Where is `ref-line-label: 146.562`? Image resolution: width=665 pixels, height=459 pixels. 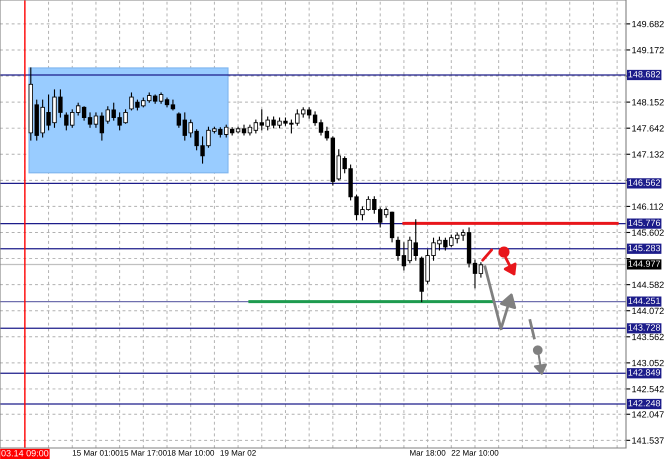 ref-line-label: 146.562 is located at coordinates (644, 182).